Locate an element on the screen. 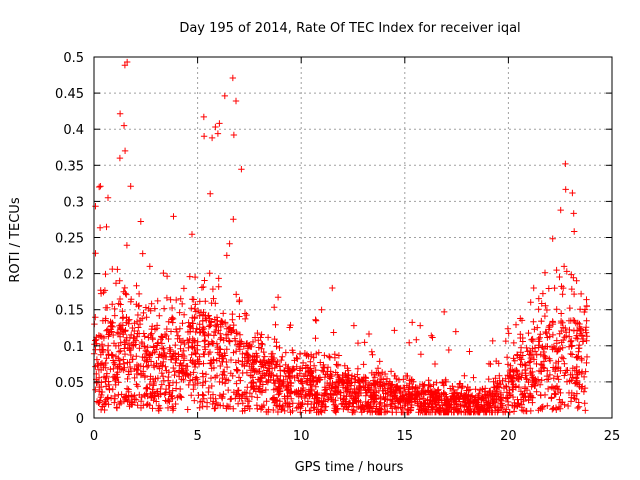 The height and width of the screenshot is (480, 640). y-tick-label: 0.3 is located at coordinates (73, 202).